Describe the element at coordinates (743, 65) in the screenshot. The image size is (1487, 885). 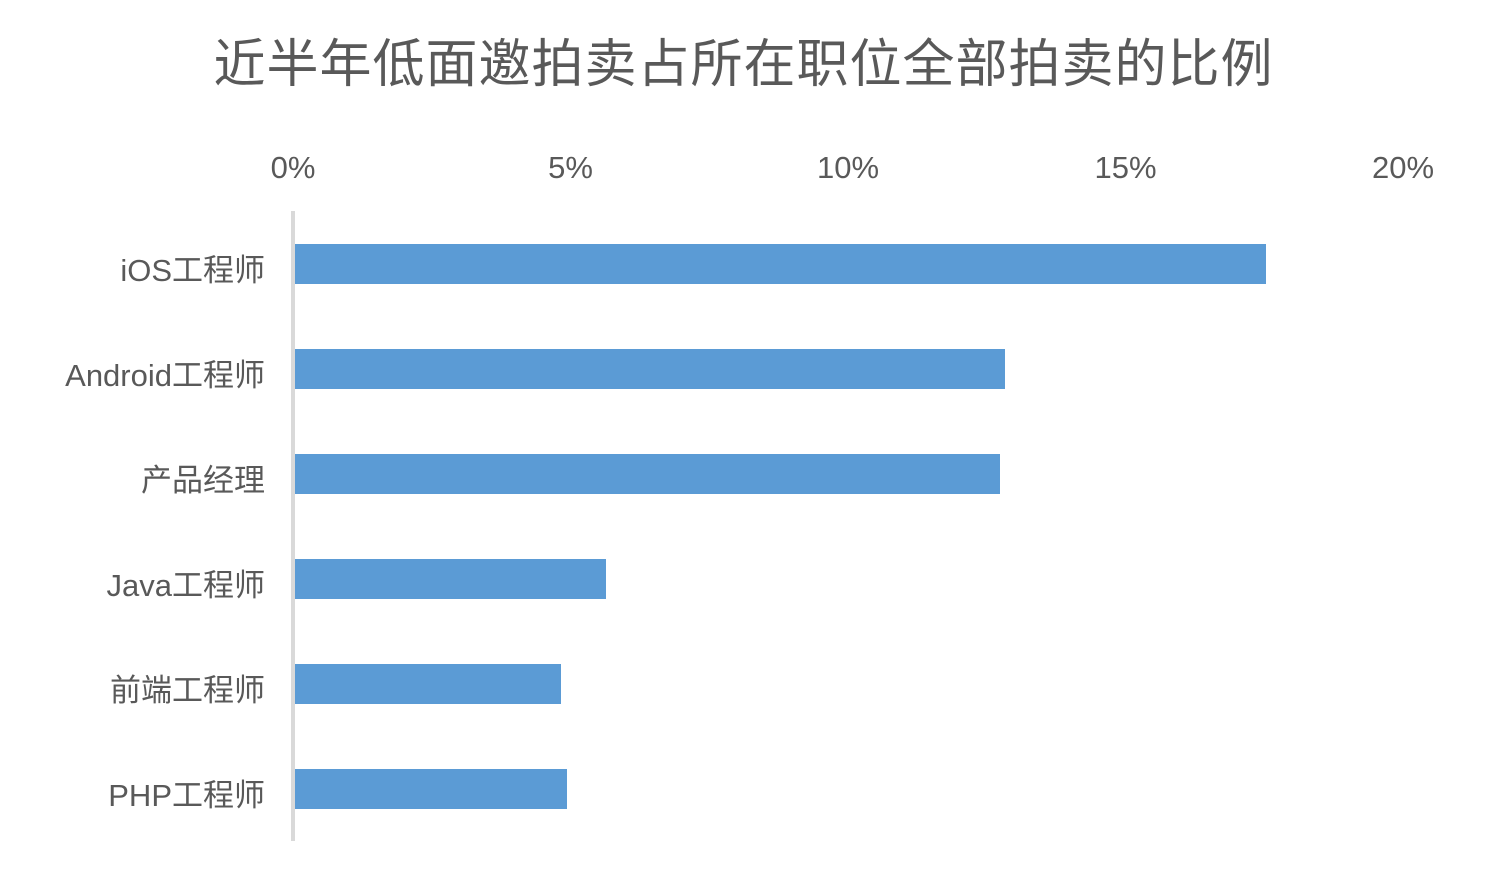
I see `chart-title: 近半年低面邀拍卖占所在职位全部拍卖的比例` at that location.